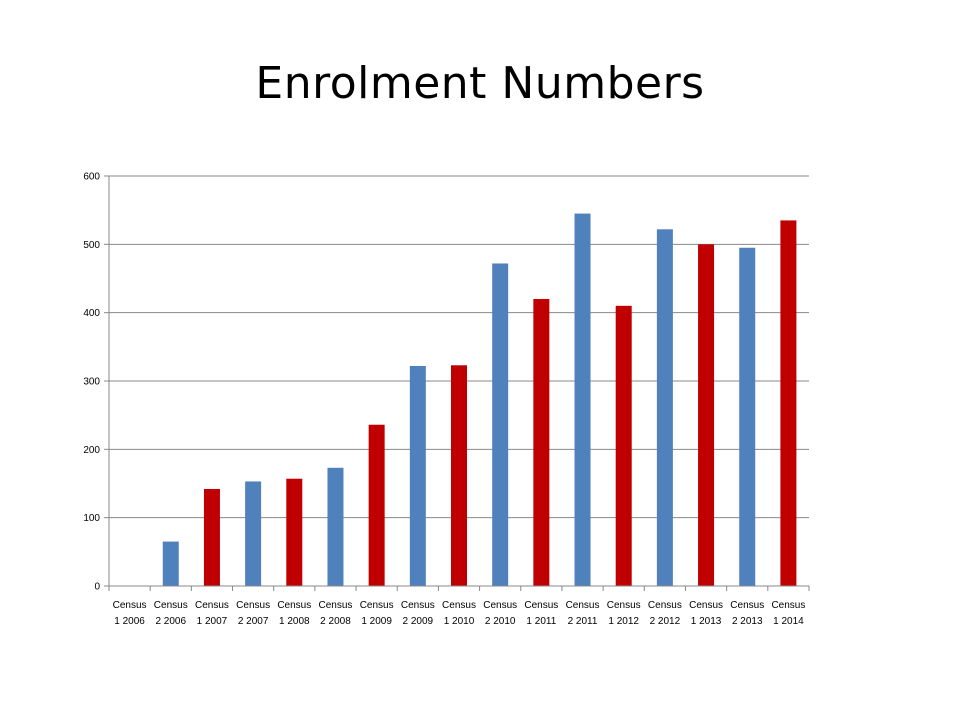 This screenshot has width=960, height=720. Describe the element at coordinates (91, 177) in the screenshot. I see `y-tick-label: 600` at that location.